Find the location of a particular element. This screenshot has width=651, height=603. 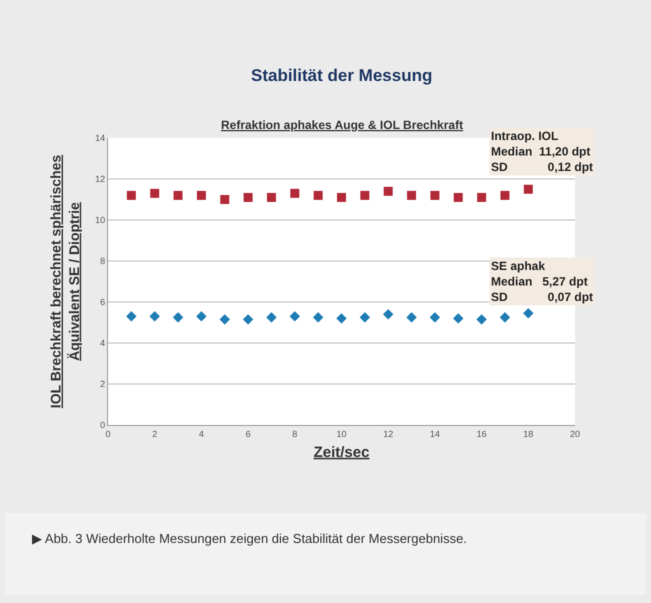

x-tick-label: 6 is located at coordinates (248, 433).